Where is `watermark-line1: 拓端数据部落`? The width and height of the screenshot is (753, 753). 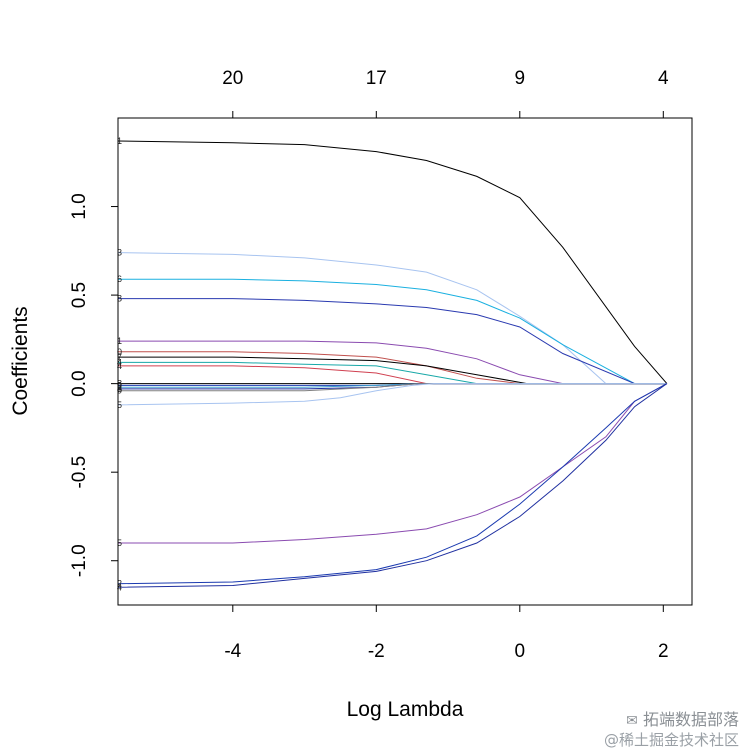 watermark-line1: 拓端数据部落 is located at coordinates (690, 719).